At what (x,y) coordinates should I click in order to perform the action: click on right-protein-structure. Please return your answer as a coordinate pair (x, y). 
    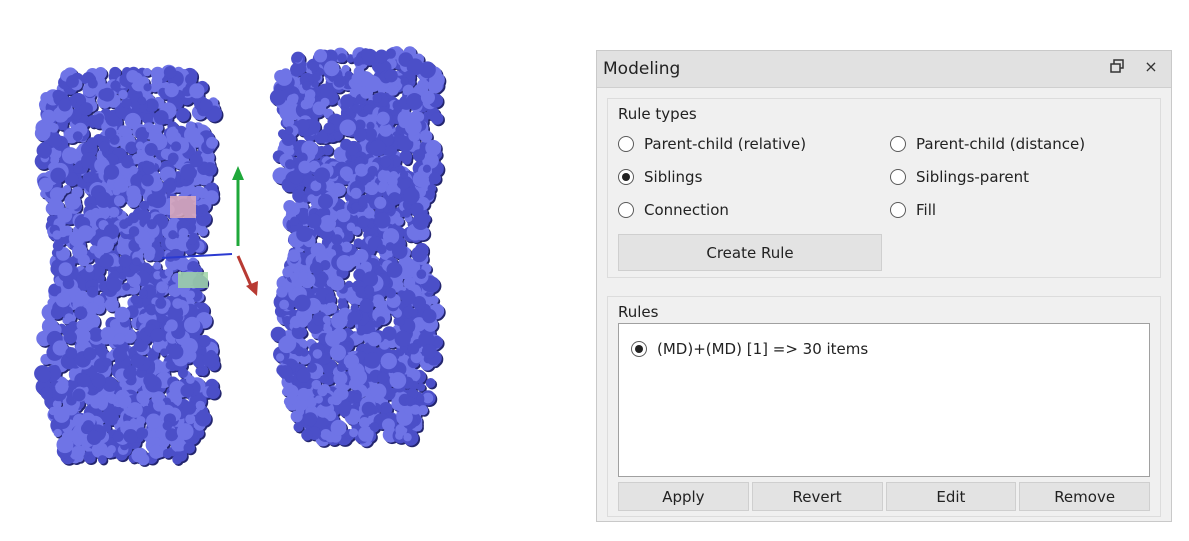
    Looking at the image, I should click on (358, 247).